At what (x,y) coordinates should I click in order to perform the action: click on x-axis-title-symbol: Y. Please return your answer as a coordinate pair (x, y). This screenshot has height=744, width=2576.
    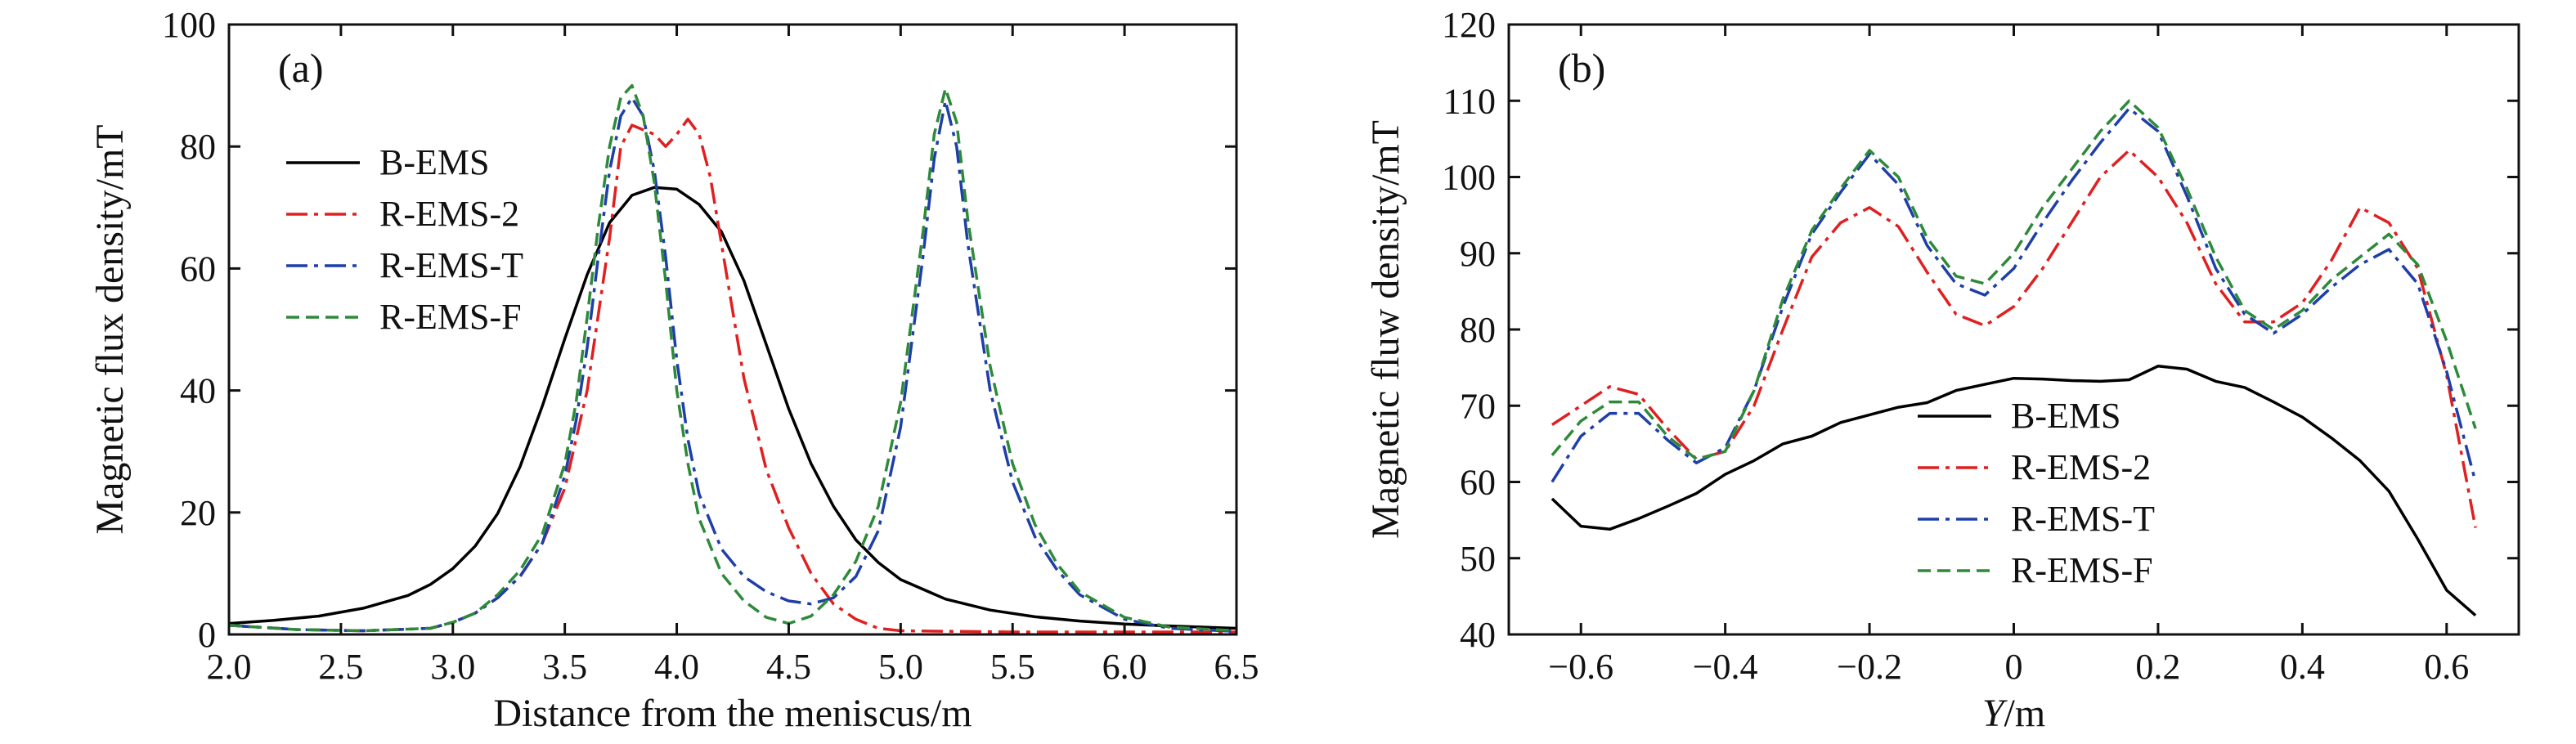
    Looking at the image, I should click on (1995, 713).